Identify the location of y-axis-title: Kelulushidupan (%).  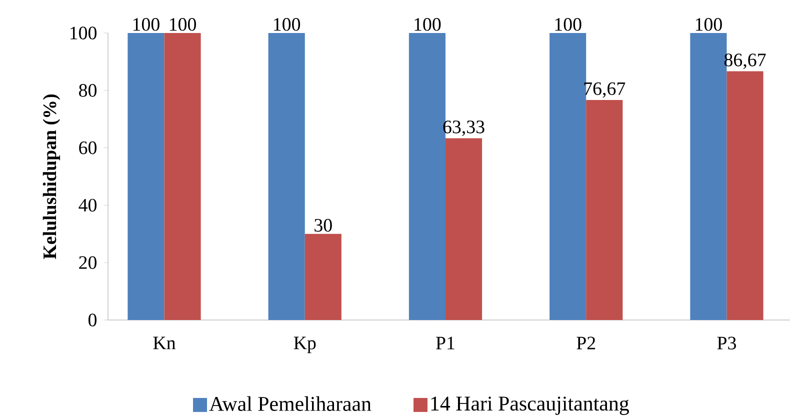
(51, 177).